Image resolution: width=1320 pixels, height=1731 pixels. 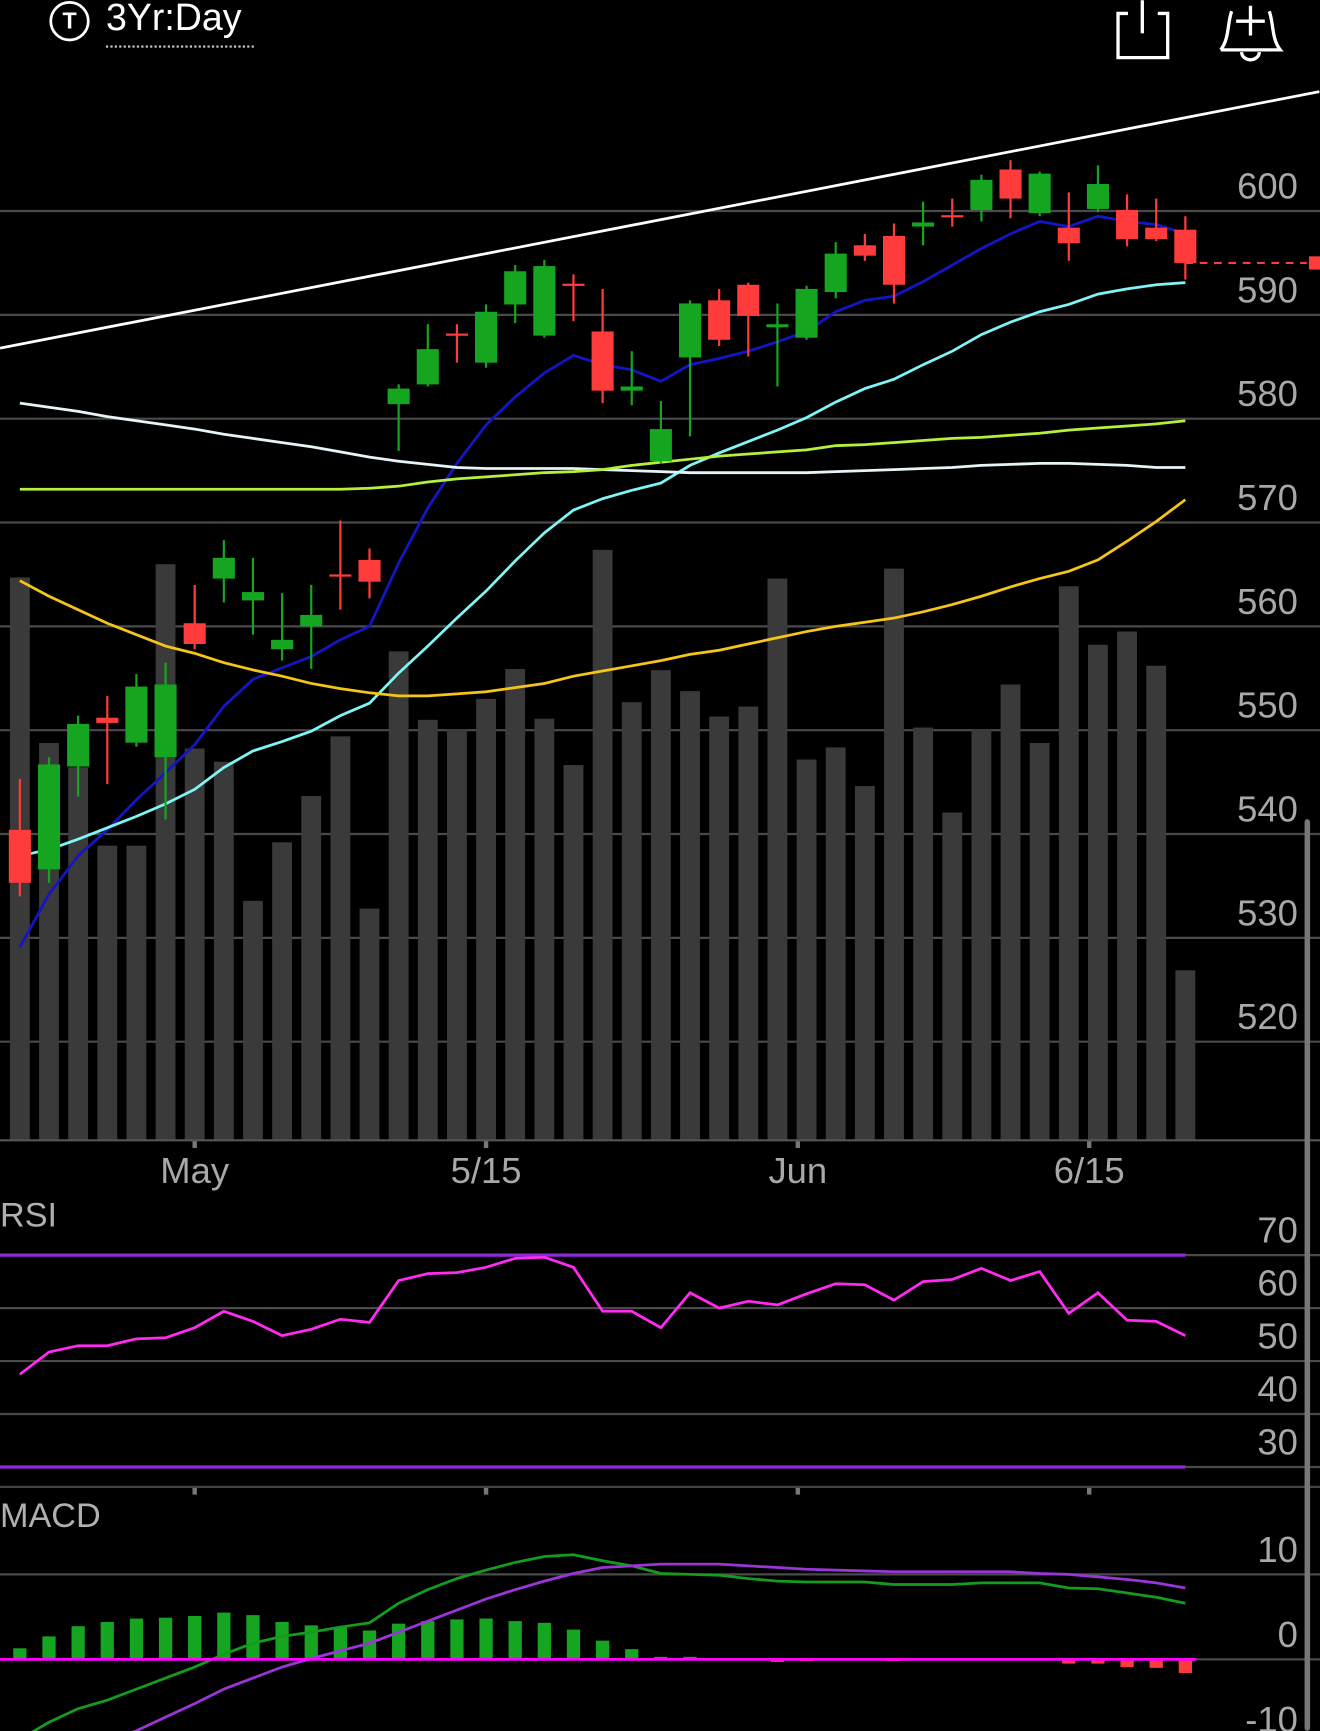 What do you see at coordinates (1307, 1275) in the screenshot?
I see `scrollbar` at bounding box center [1307, 1275].